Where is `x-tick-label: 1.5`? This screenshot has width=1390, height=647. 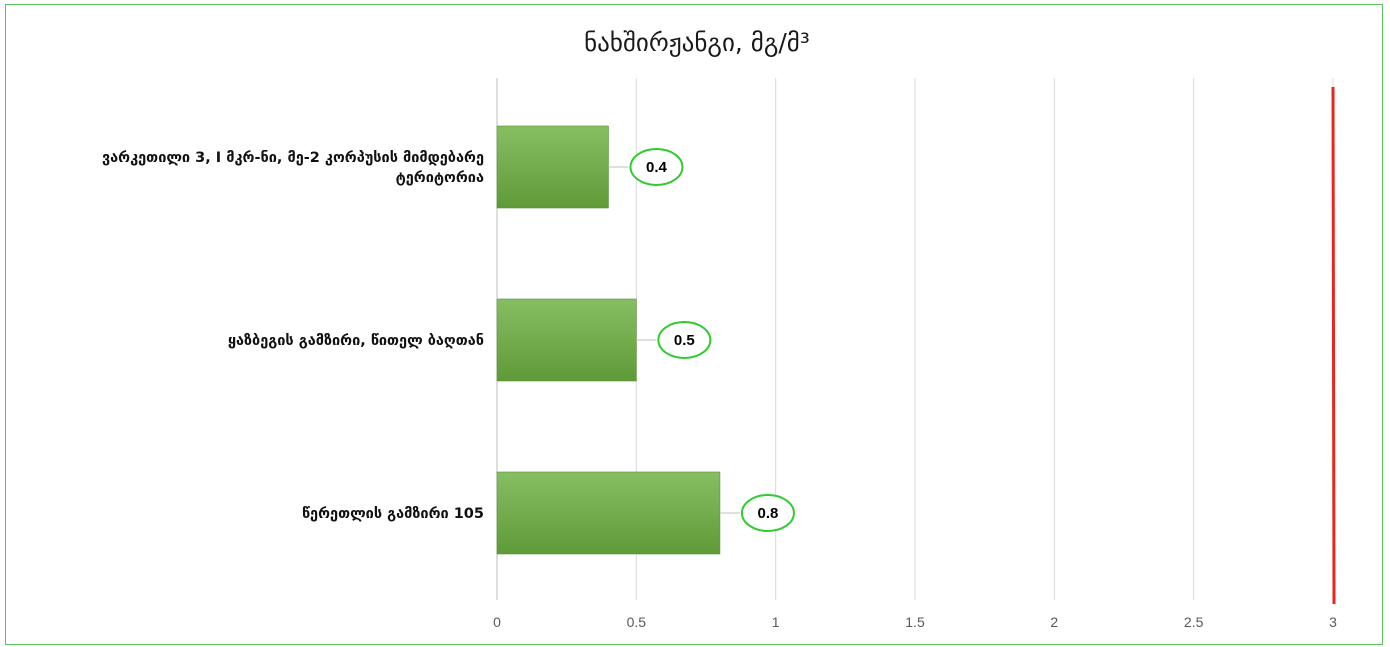 x-tick-label: 1.5 is located at coordinates (915, 622).